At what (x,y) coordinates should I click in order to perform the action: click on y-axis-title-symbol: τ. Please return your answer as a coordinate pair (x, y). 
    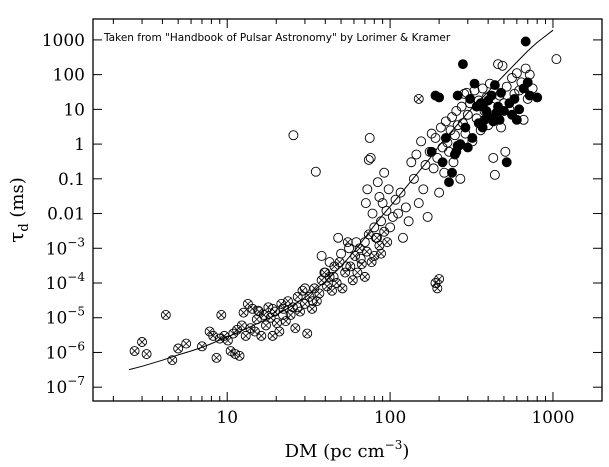
    Looking at the image, I should click on (16, 237).